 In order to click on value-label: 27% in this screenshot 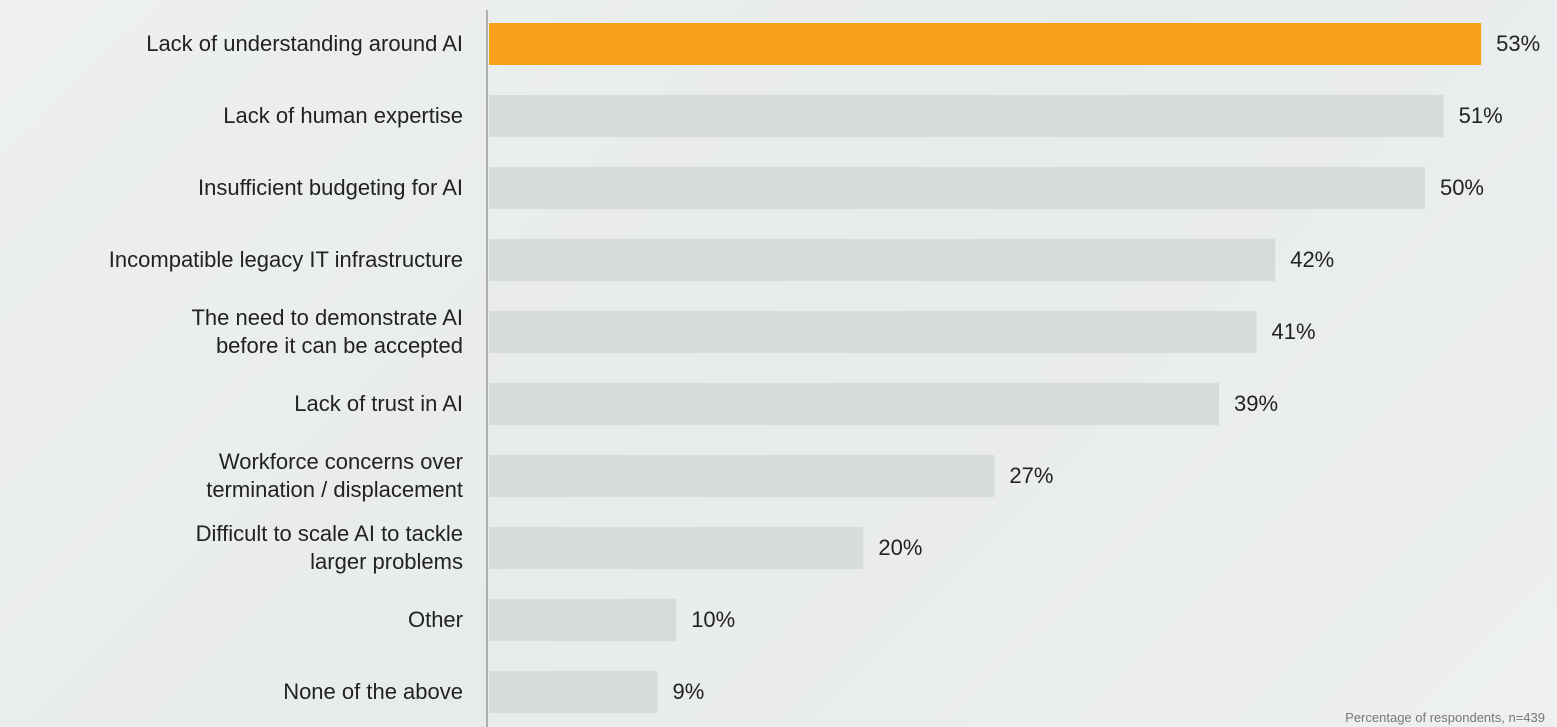, I will do `click(1031, 475)`.